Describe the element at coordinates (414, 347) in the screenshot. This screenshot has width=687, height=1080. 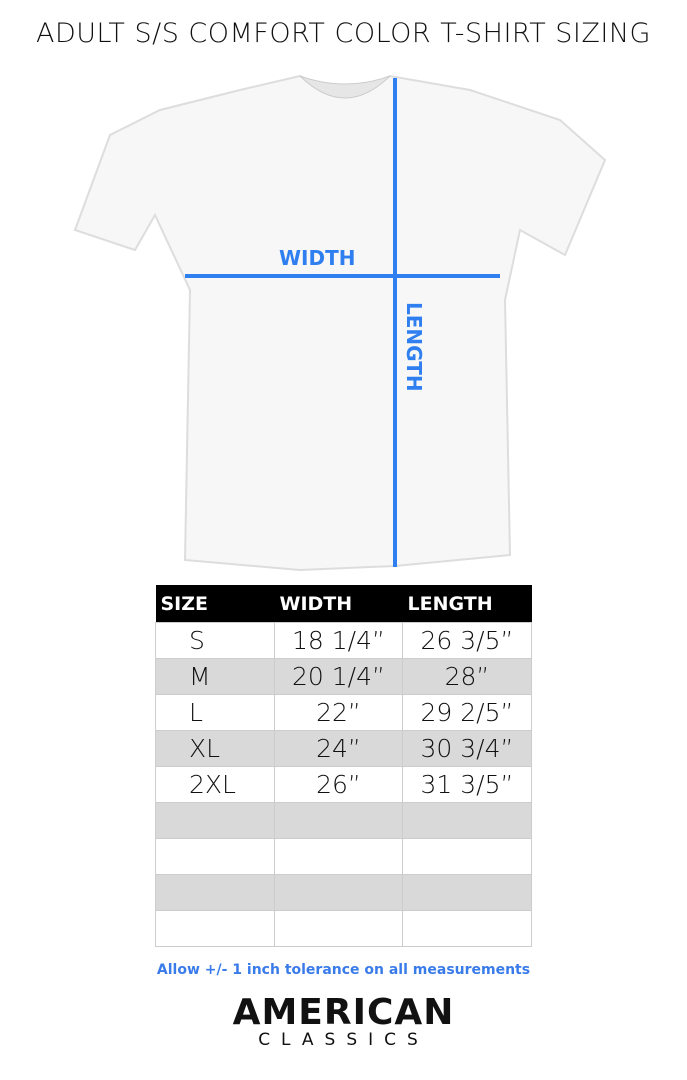
I see `length-label: LENGTH` at that location.